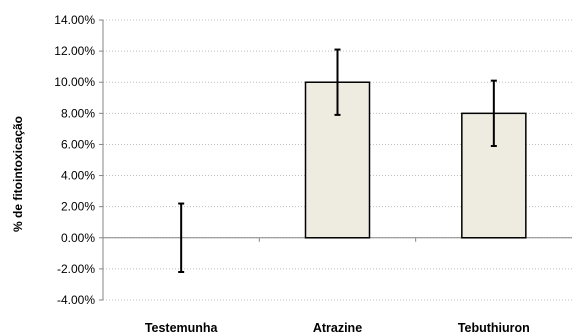 The height and width of the screenshot is (336, 576). Describe the element at coordinates (78, 207) in the screenshot. I see `y-tick-label: 2.00%` at that location.